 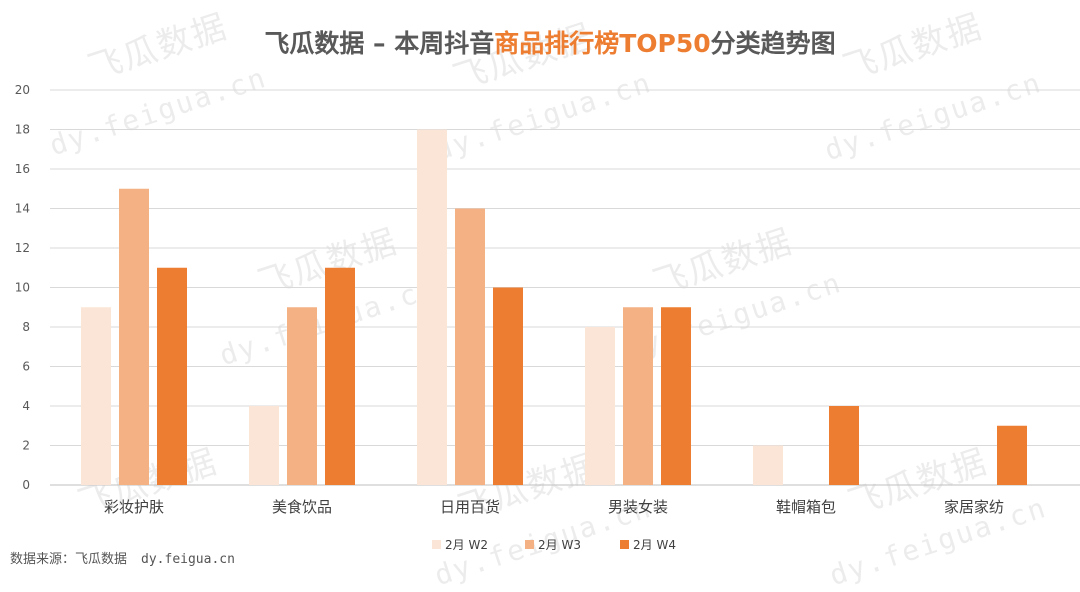 I want to click on y-tick-label: 10, so click(x=22, y=288).